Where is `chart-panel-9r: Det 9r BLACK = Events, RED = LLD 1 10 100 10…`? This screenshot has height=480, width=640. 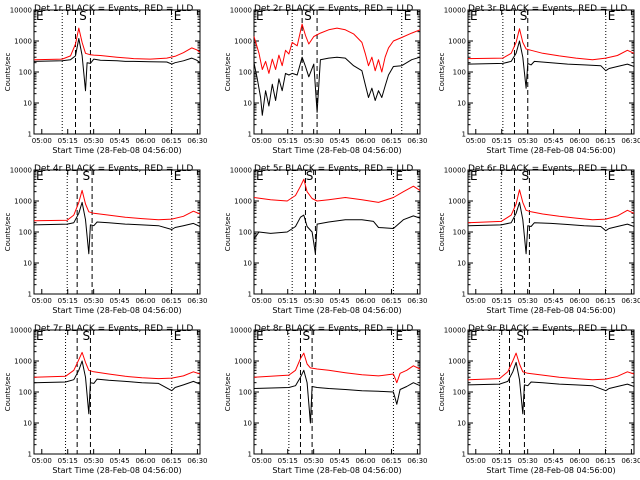 chart-panel-9r: Det 9r BLACK = Events, RED = LLD 1 10 100 10… is located at coordinates (539, 399).